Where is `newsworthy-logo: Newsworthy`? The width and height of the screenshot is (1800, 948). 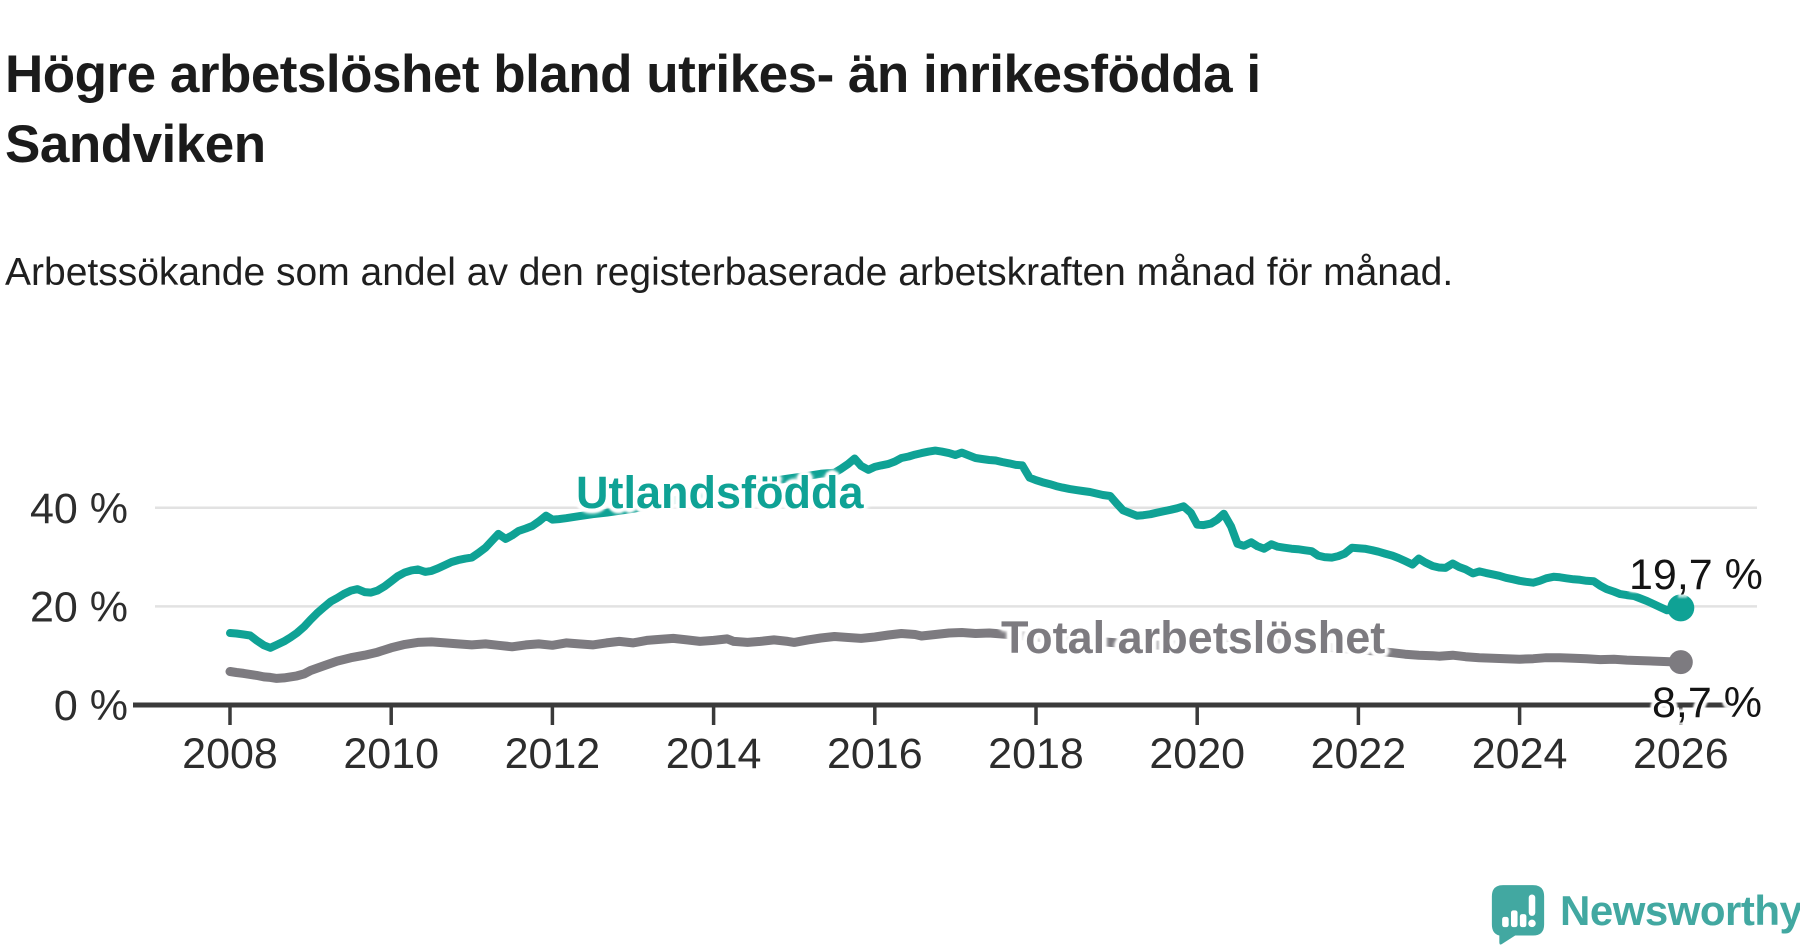
newsworthy-logo: Newsworthy is located at coordinates (1645, 915).